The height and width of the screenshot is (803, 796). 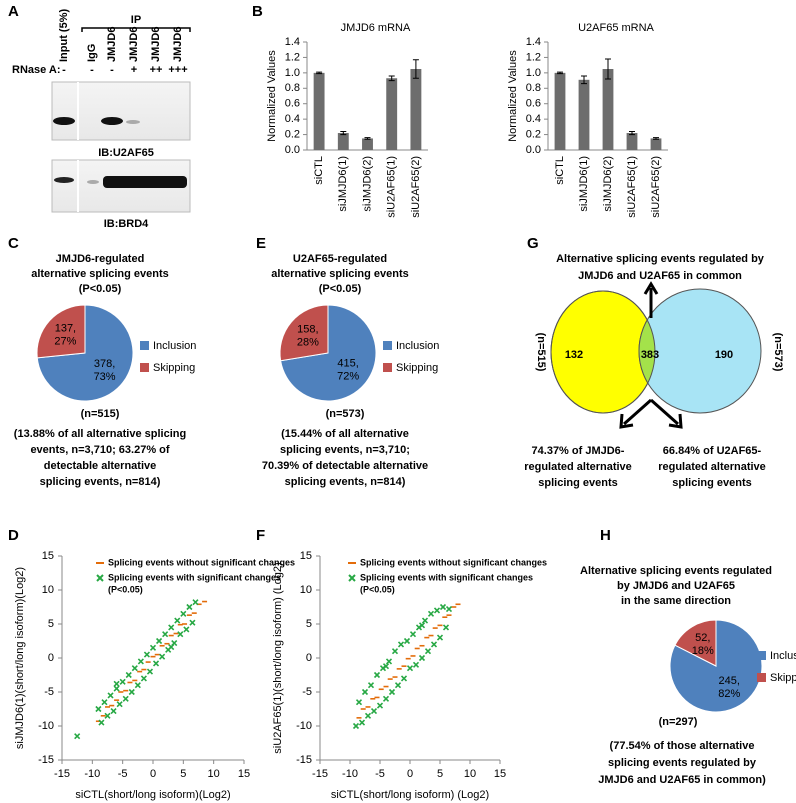 What do you see at coordinates (13, 535) in the screenshot?
I see `panel-label: D` at bounding box center [13, 535].